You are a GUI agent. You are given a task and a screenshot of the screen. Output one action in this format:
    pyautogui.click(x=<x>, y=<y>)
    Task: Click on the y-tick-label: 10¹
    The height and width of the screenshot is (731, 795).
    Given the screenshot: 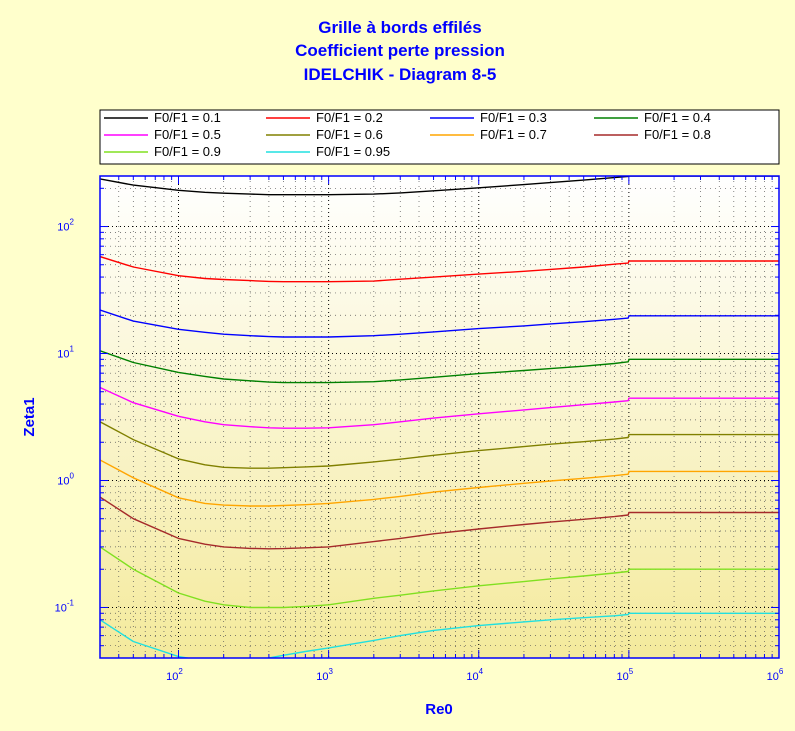 What is the action you would take?
    pyautogui.click(x=65, y=353)
    